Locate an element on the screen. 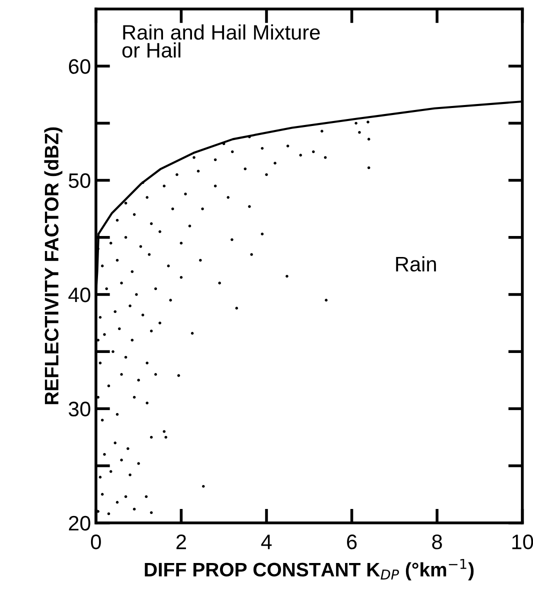 This screenshot has width=533, height=601. x-tick-label: 6 is located at coordinates (352, 542).